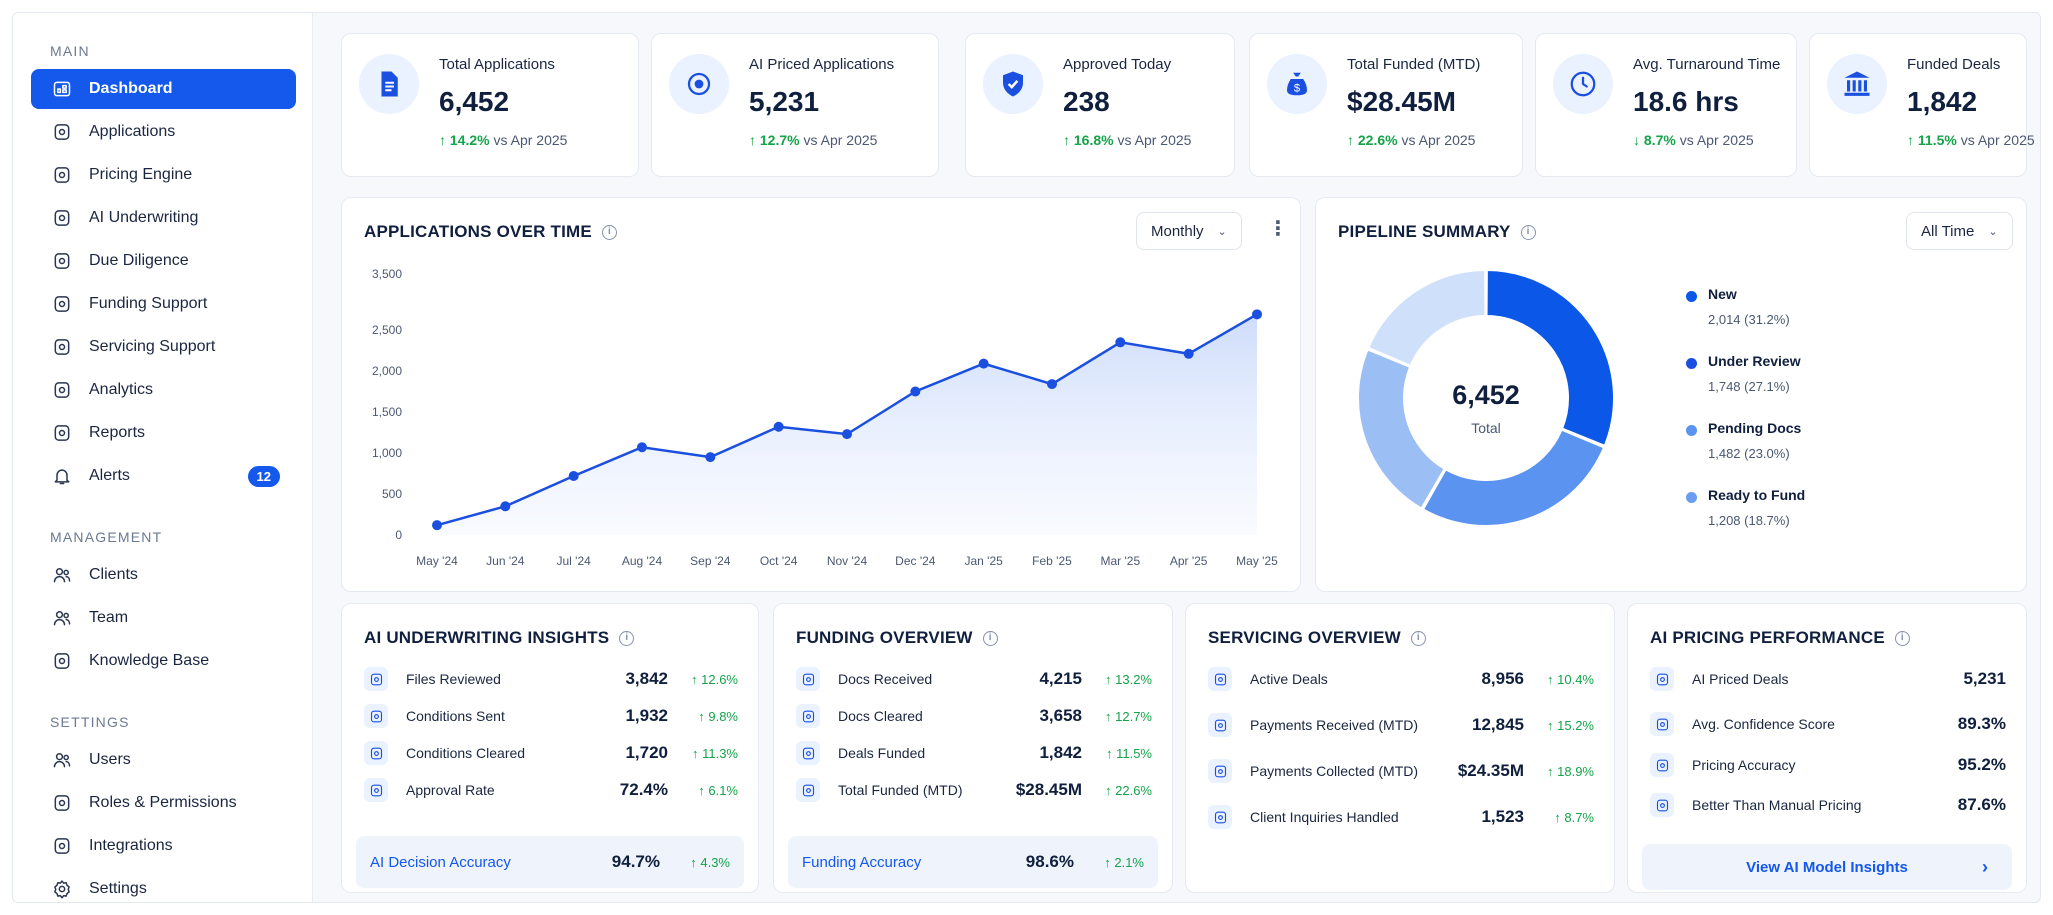  I want to click on more-options-icon: ⋮, so click(1278, 229).